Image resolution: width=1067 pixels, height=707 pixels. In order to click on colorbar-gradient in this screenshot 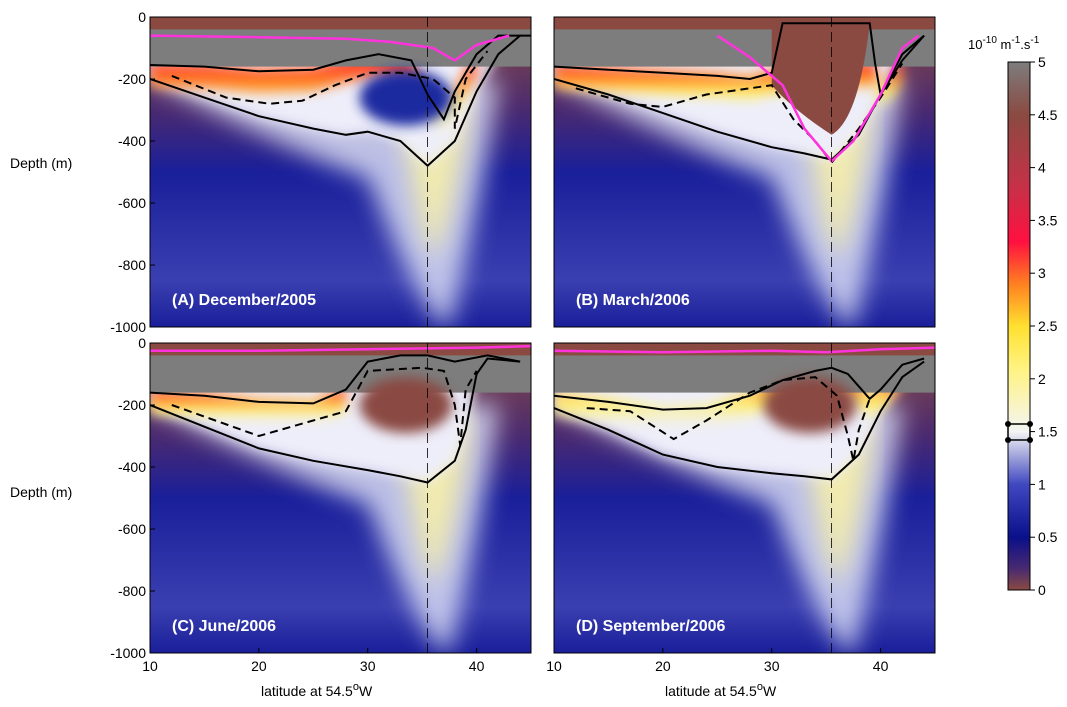, I will do `click(1019, 326)`.